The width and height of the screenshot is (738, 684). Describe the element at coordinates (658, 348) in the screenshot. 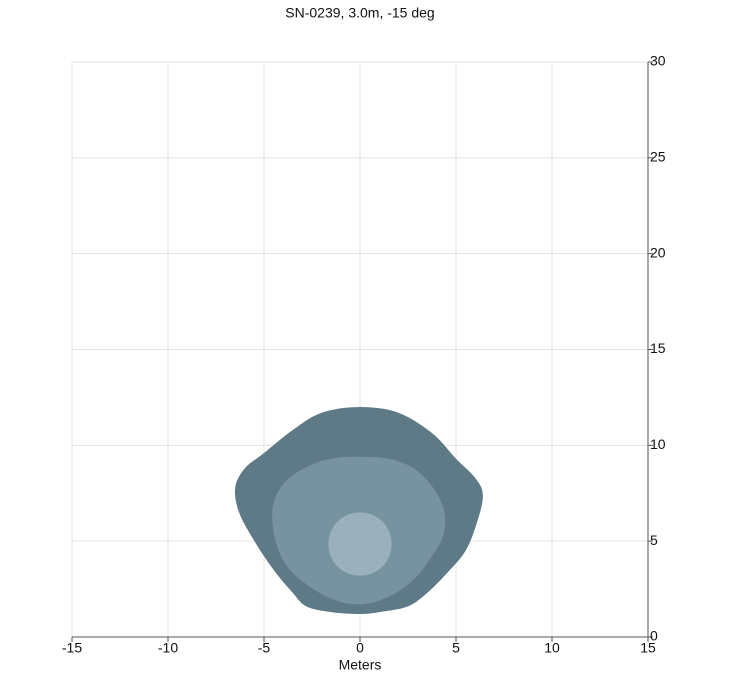

I see `y-tick-label: 15` at that location.